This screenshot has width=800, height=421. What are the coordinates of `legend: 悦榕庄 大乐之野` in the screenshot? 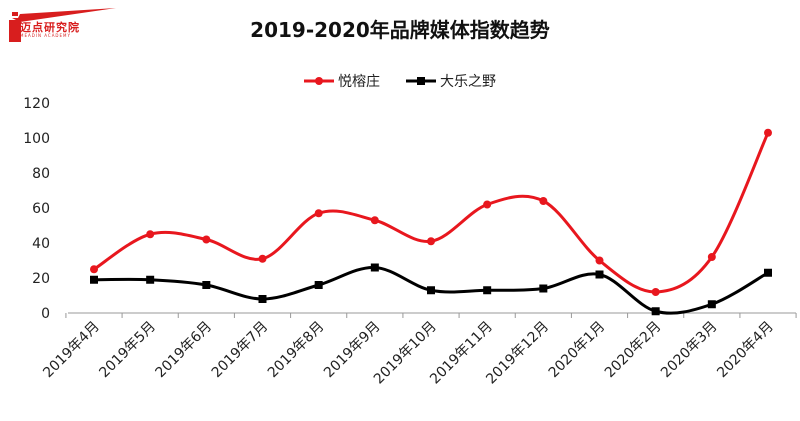 It's located at (400, 81).